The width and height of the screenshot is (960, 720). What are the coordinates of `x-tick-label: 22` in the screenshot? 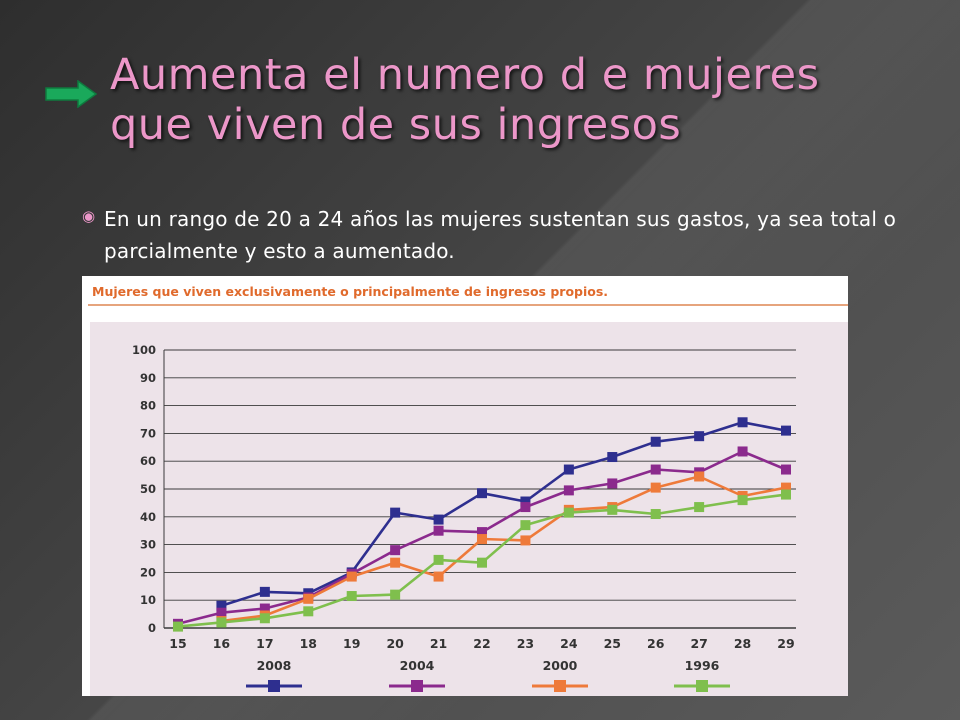 It's located at (481, 643).